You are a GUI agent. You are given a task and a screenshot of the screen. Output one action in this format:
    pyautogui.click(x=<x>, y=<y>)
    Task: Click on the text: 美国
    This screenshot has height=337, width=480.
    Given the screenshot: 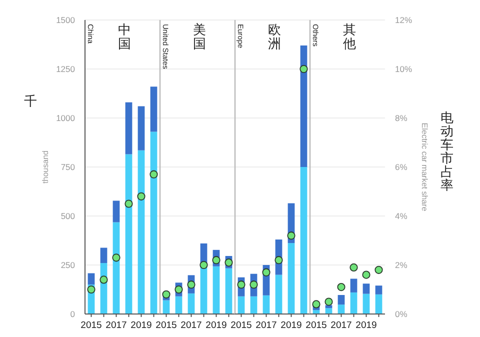 What is the action you would take?
    pyautogui.click(x=199, y=36)
    